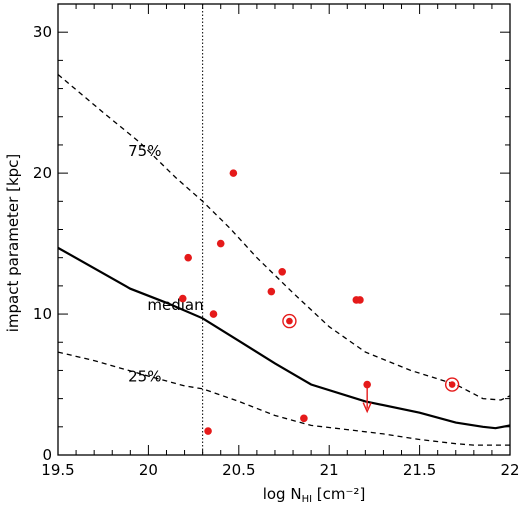 Image resolution: width=520 pixels, height=505 pixels. Describe the element at coordinates (509, 470) in the screenshot. I see `x-tick-label-5: 22` at that location.